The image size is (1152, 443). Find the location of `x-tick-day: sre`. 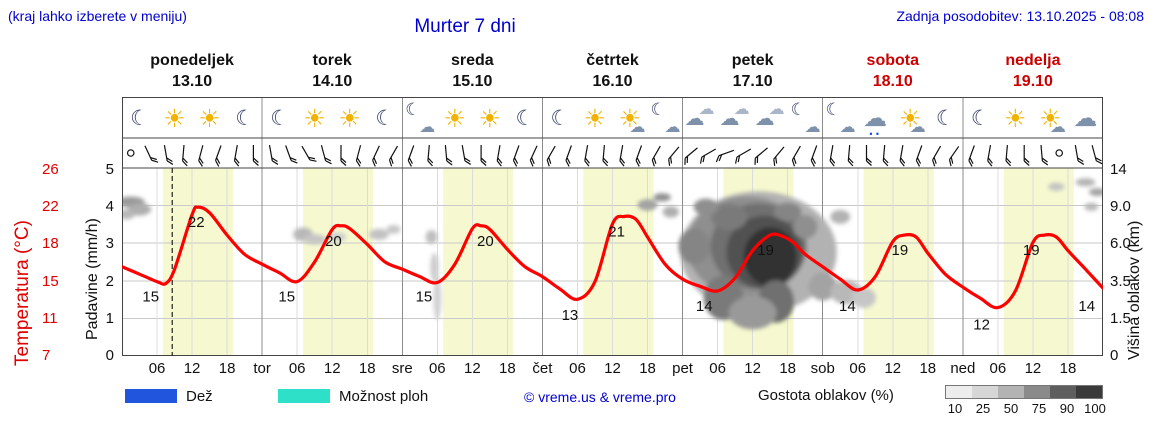

x-tick-day: sre is located at coordinates (402, 368).